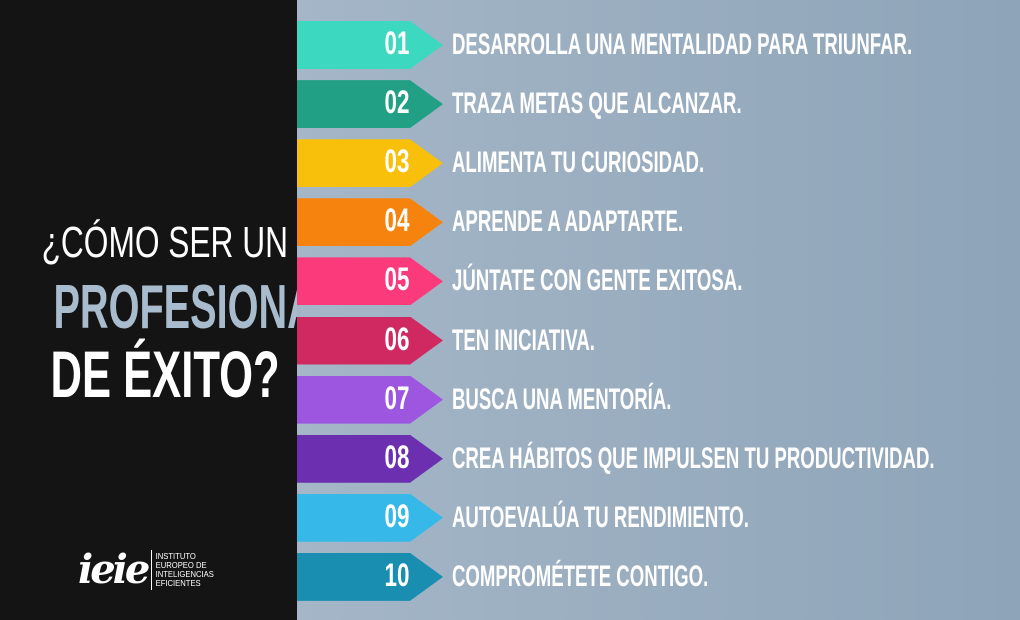 The width and height of the screenshot is (1020, 620). I want to click on logo-text-line: EFICIENTES, so click(178, 583).